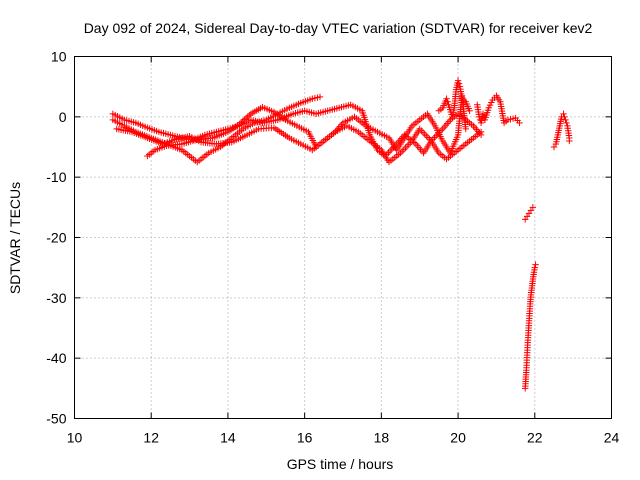  What do you see at coordinates (228, 438) in the screenshot?
I see `x-tick-label: 14` at bounding box center [228, 438].